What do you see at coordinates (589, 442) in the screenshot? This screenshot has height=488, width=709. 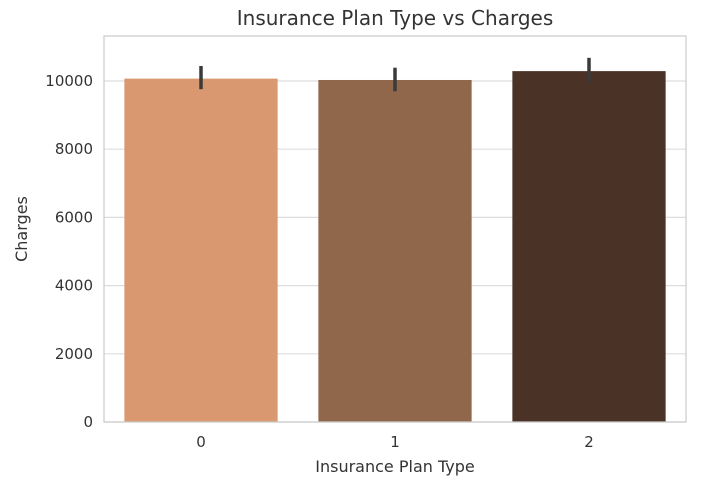 I see `x-tick-label: 2` at bounding box center [589, 442].